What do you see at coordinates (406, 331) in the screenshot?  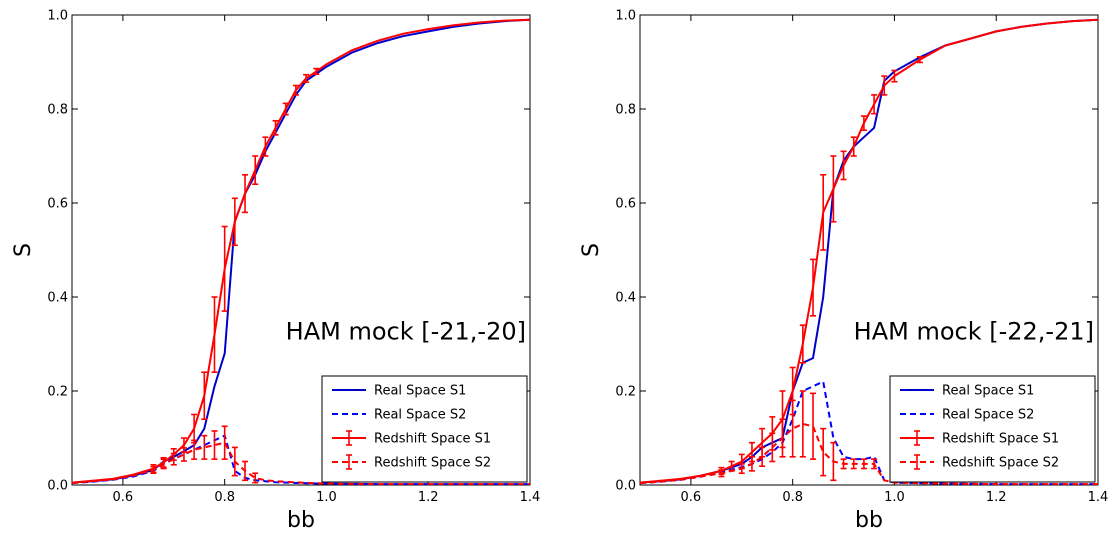 I see `panel-annotation: HAM mock [-21,-20]` at bounding box center [406, 331].